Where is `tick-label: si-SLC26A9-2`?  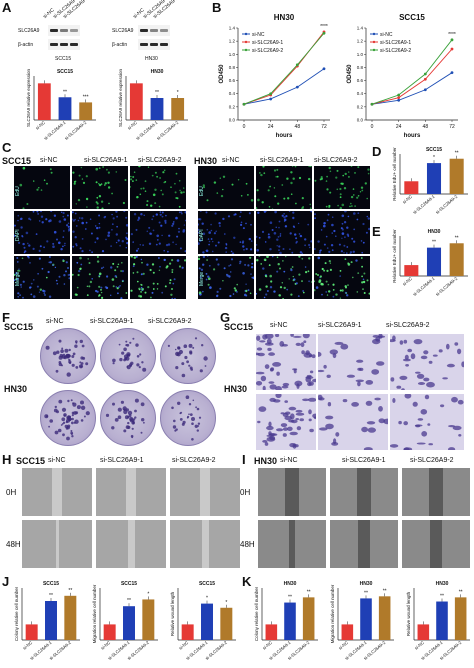
tick-label: si-SLC26A9-2 is located at coordinates (168, 130).